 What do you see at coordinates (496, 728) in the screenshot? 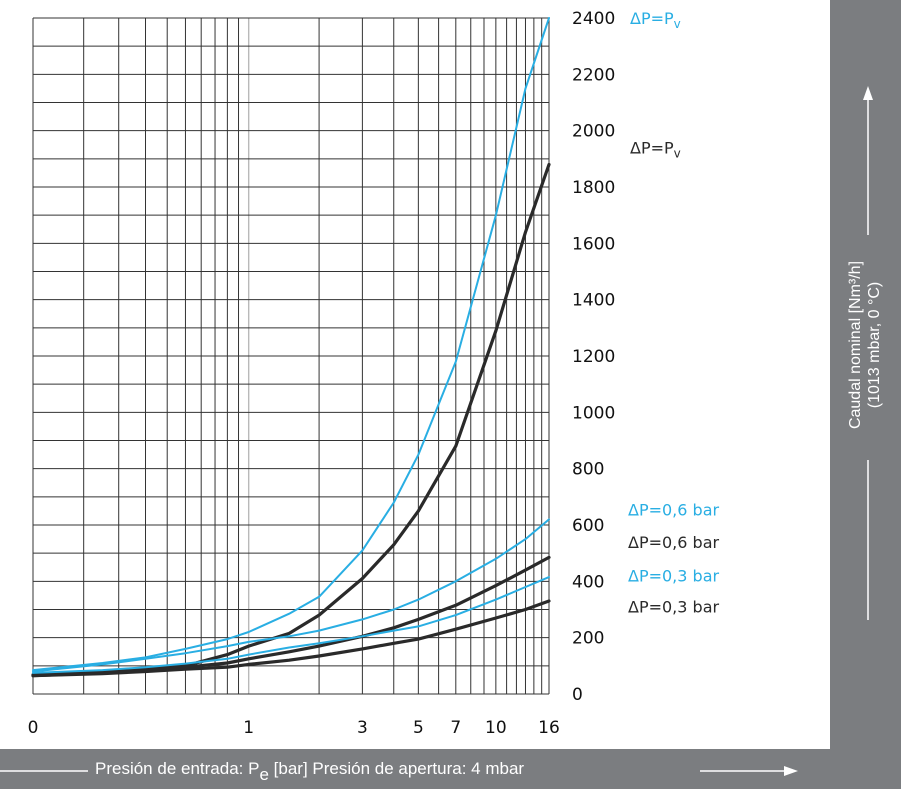
I see `x-tick-label: 10` at bounding box center [496, 728].